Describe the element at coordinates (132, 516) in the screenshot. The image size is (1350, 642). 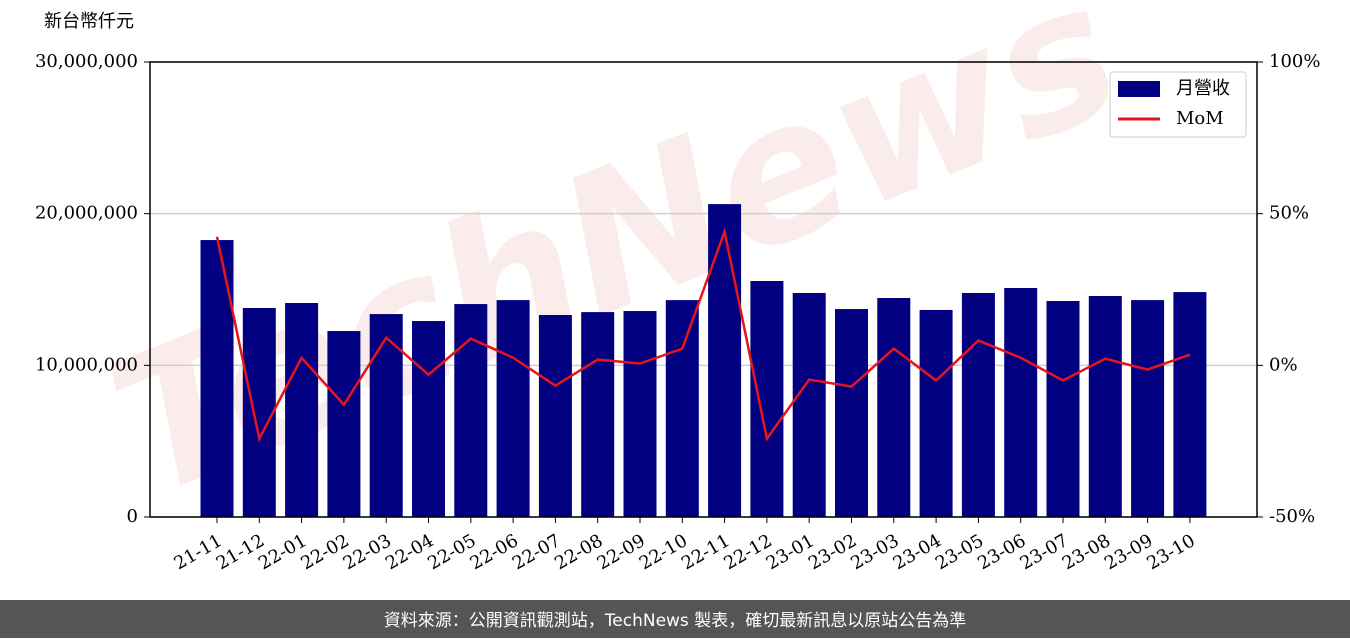
I see `y-tick-label: 0` at that location.